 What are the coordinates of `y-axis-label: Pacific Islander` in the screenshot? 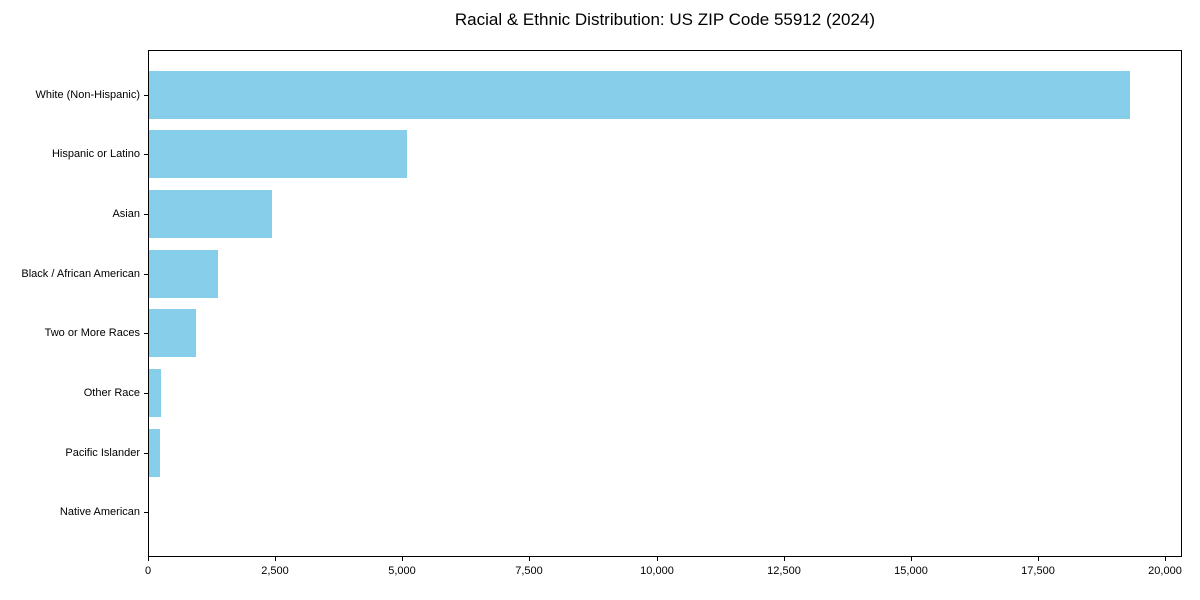 It's located at (102, 453).